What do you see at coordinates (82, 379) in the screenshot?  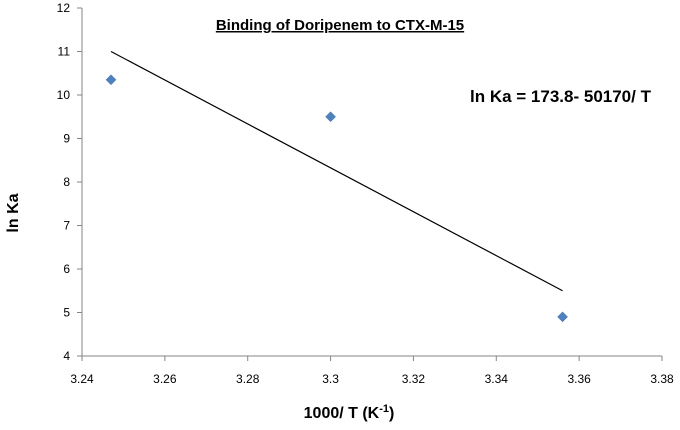 I see `x-tick-label: 3.24` at bounding box center [82, 379].